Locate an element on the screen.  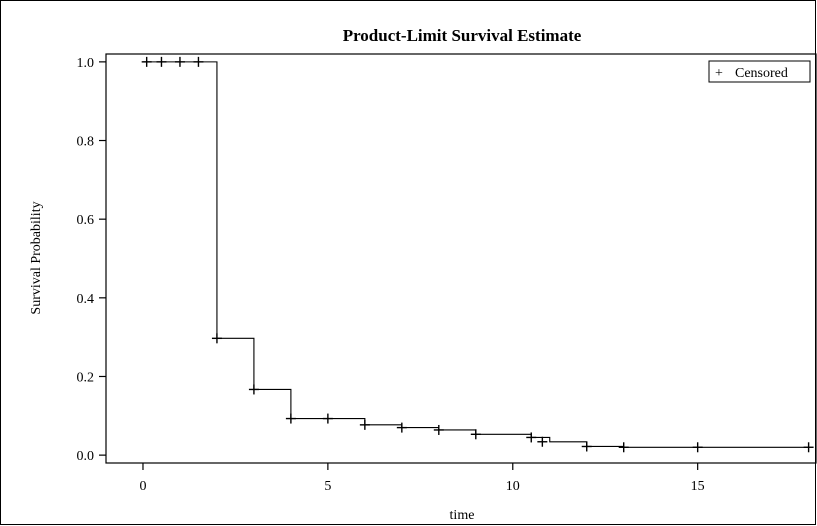
y-tick-label: 0.0 is located at coordinates (86, 456).